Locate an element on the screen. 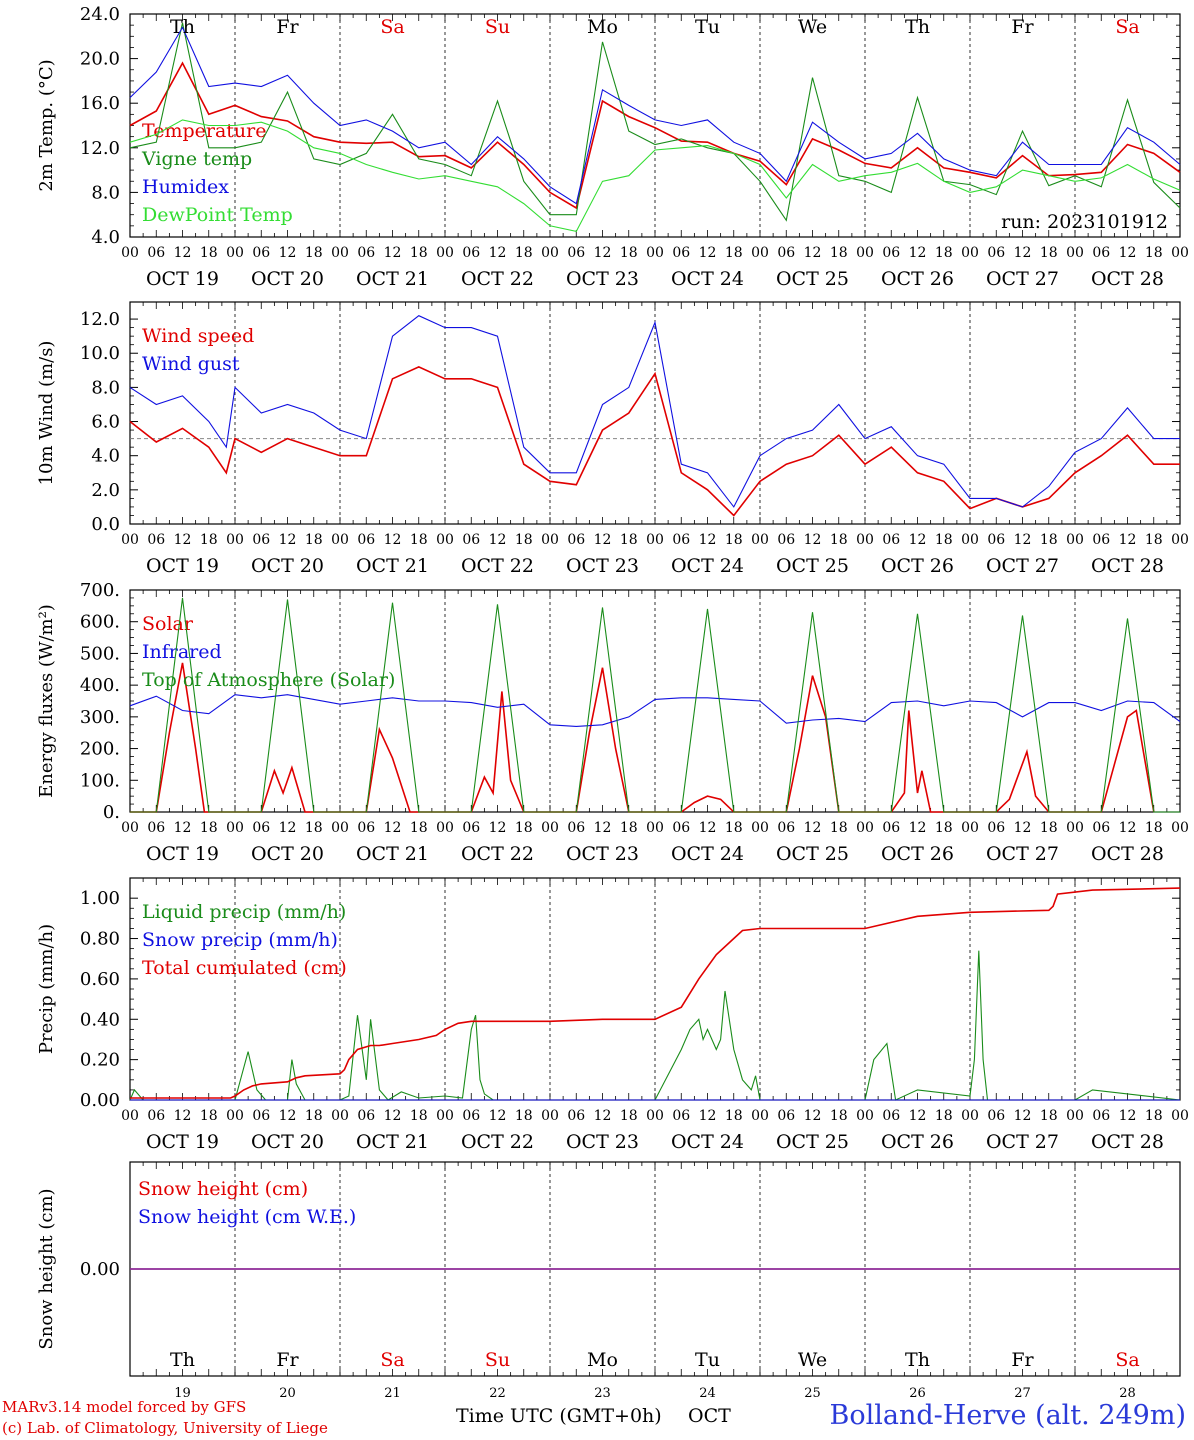 Image resolution: width=1194 pixels, height=1440 pixels. y-tick-label: 8.0 is located at coordinates (105, 387).